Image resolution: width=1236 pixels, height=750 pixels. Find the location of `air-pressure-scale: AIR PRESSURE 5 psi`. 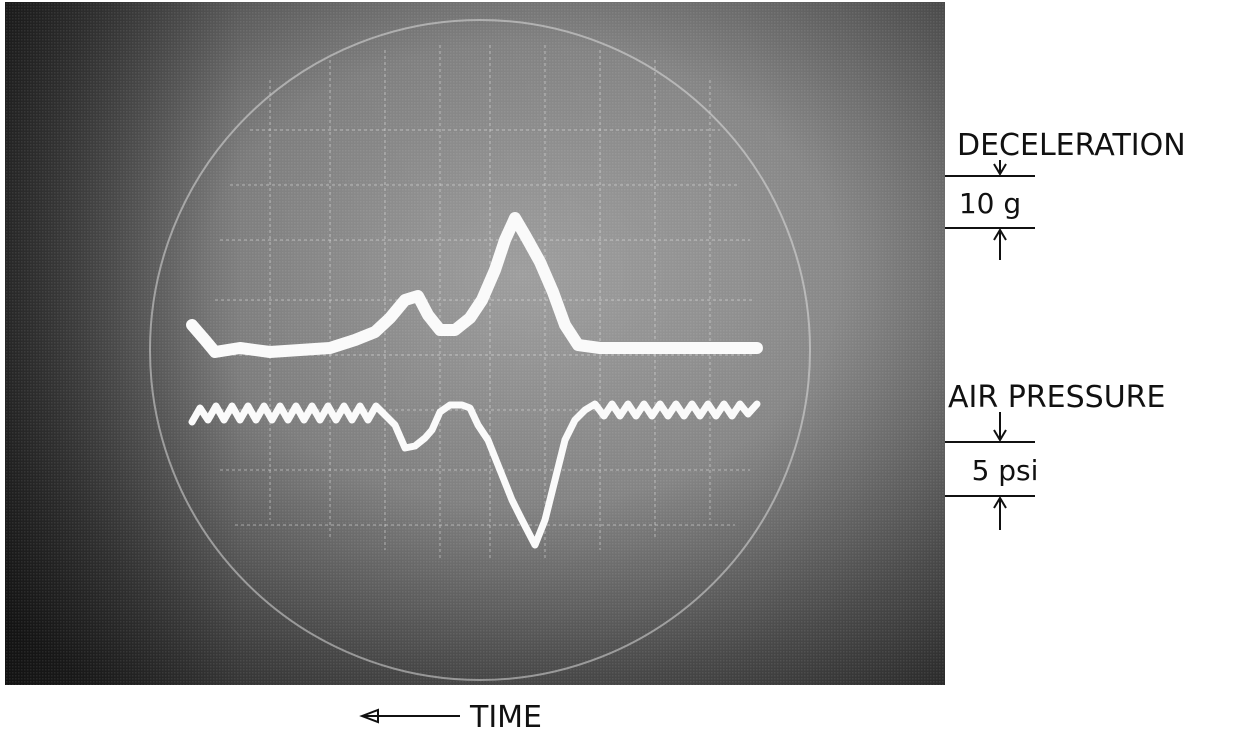

air-pressure-scale: AIR PRESSURE 5 psi is located at coordinates (1055, 455).